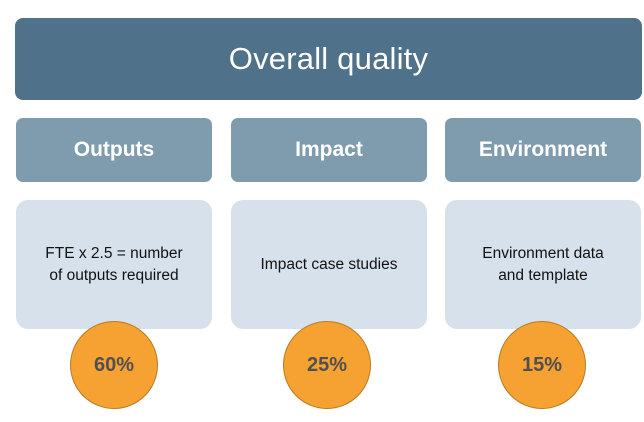  Describe the element at coordinates (329, 150) in the screenshot. I see `impact-header: Impact` at that location.